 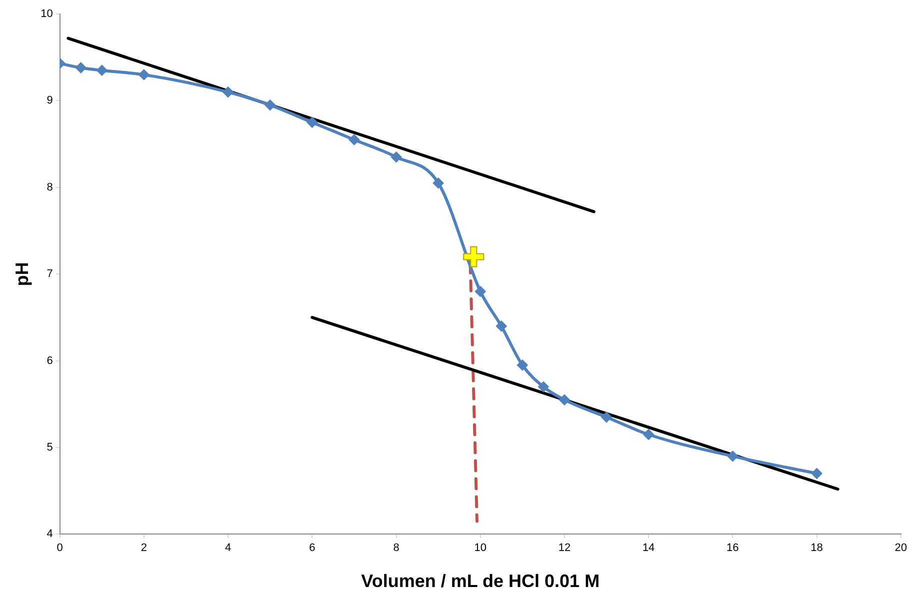 I want to click on x-tick-label: 20, so click(x=901, y=548).